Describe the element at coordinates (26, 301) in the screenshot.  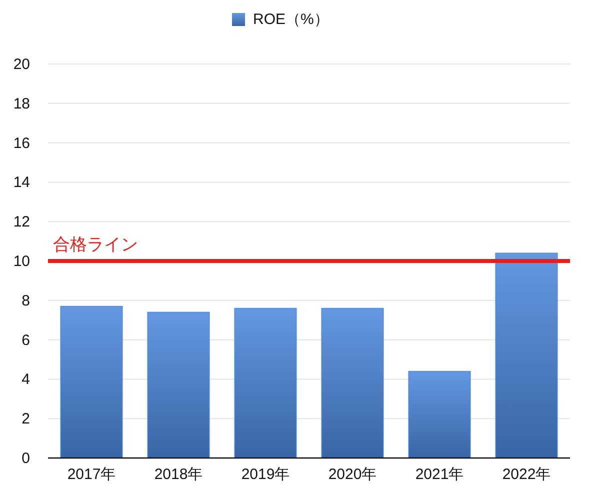
I see `y-tick-label: 8` at that location.